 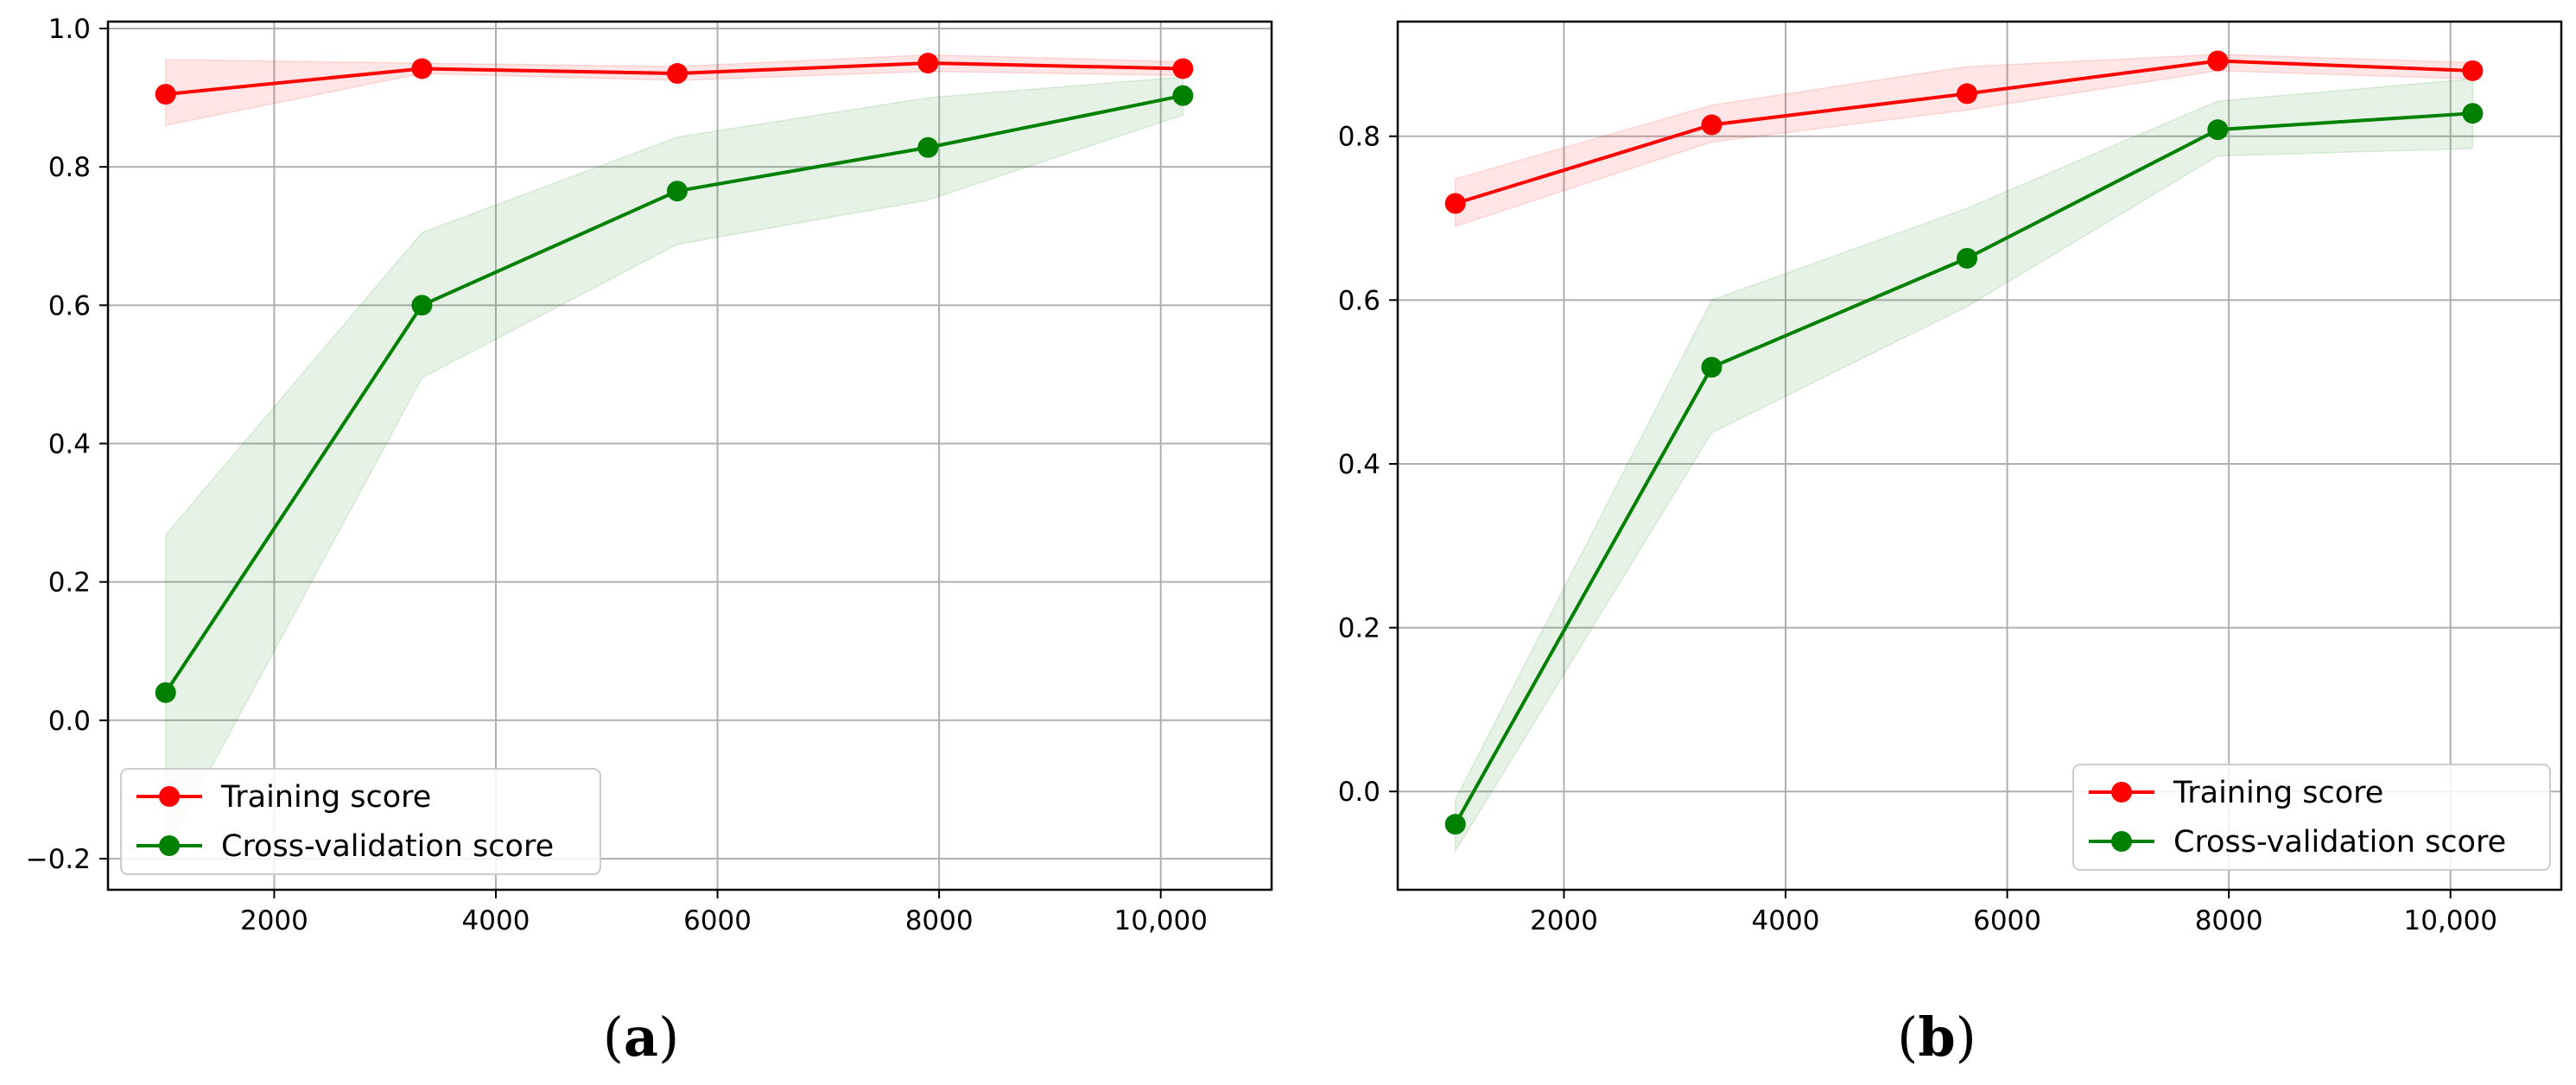 I want to click on panel-label: (b), so click(x=1936, y=1037).